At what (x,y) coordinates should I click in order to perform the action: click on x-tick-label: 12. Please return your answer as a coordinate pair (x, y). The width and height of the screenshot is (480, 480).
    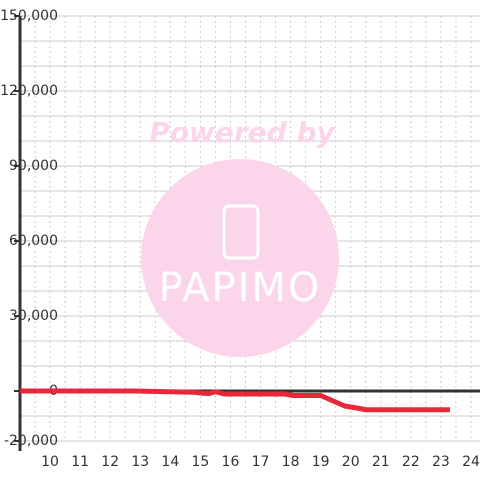
    Looking at the image, I should click on (110, 462).